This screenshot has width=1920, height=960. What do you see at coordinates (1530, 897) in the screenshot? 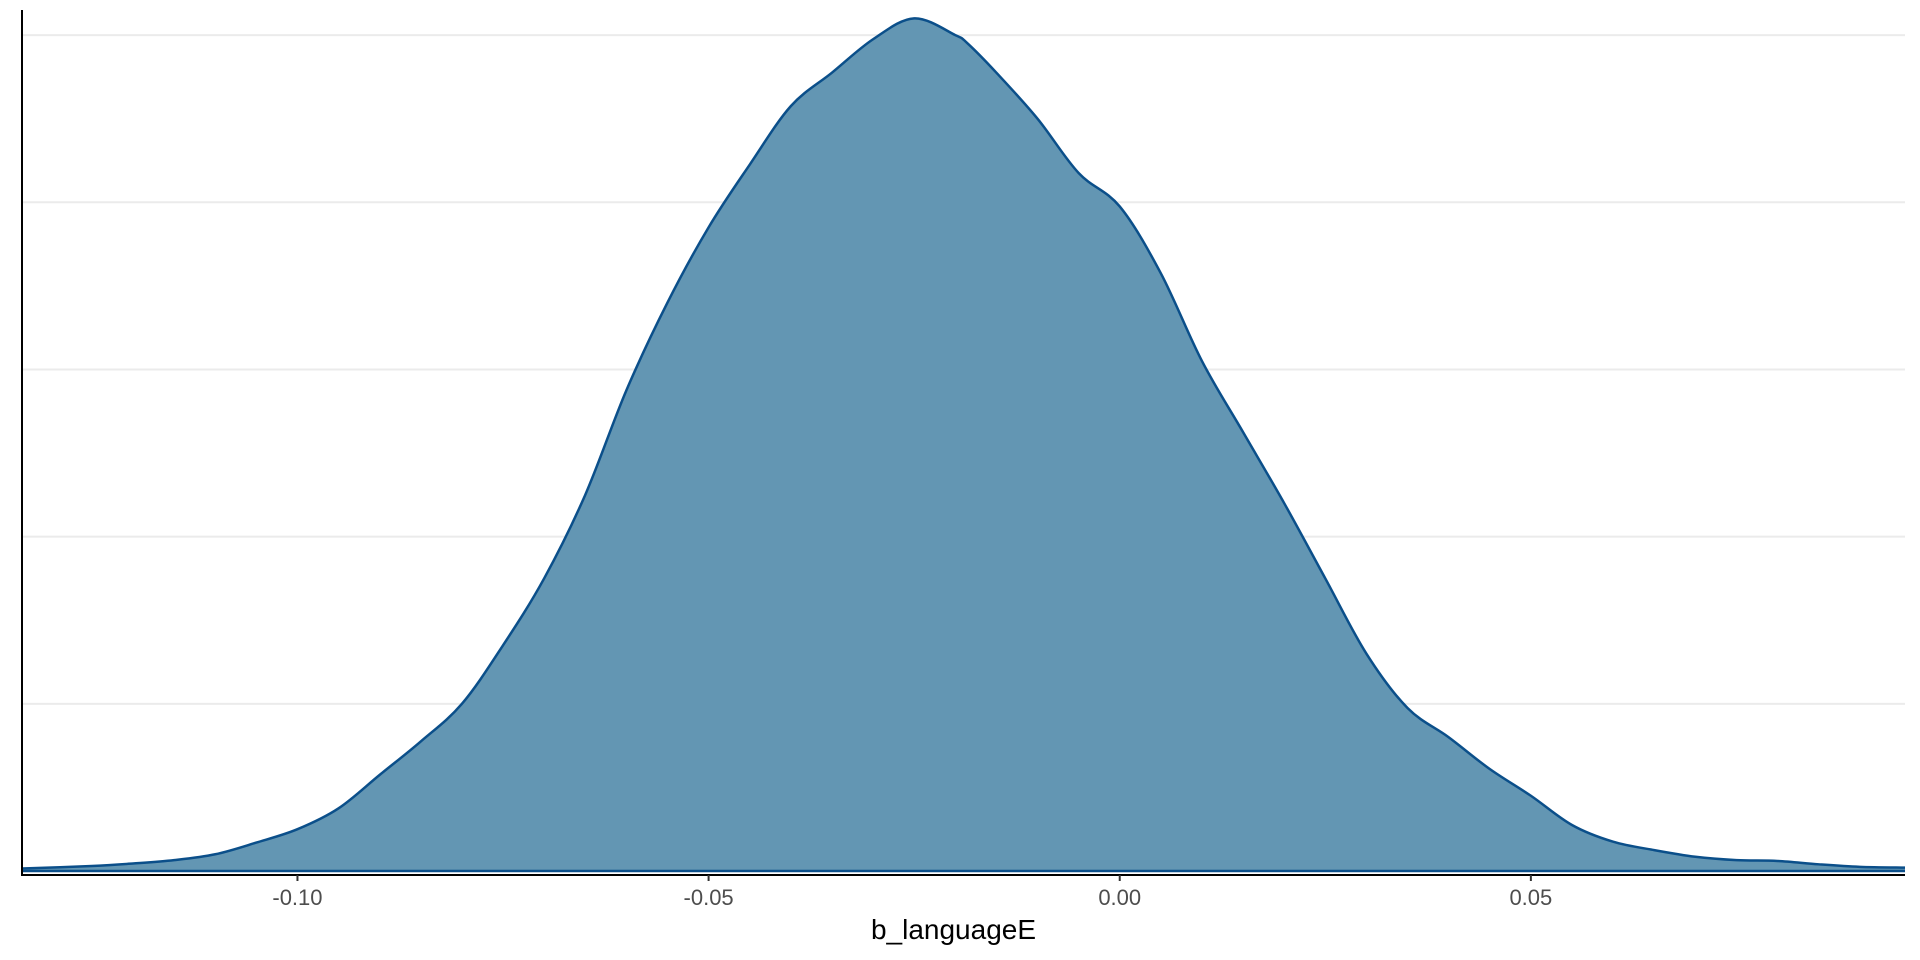
I see `x-tick-label: 0.05` at bounding box center [1530, 897].